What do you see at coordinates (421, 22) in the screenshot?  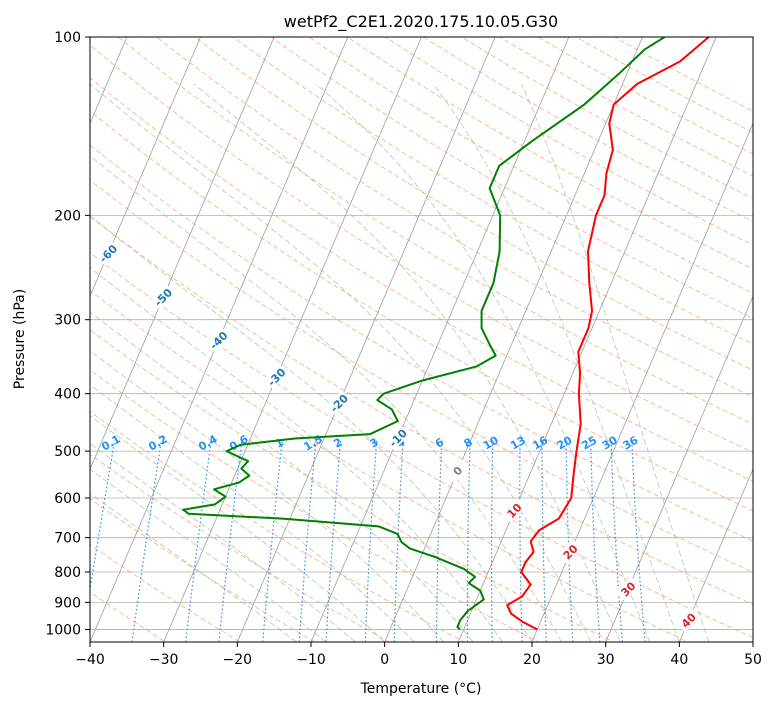 I see `chart-title: wetPf2_C2E1.2020.175.10.05.G30` at bounding box center [421, 22].